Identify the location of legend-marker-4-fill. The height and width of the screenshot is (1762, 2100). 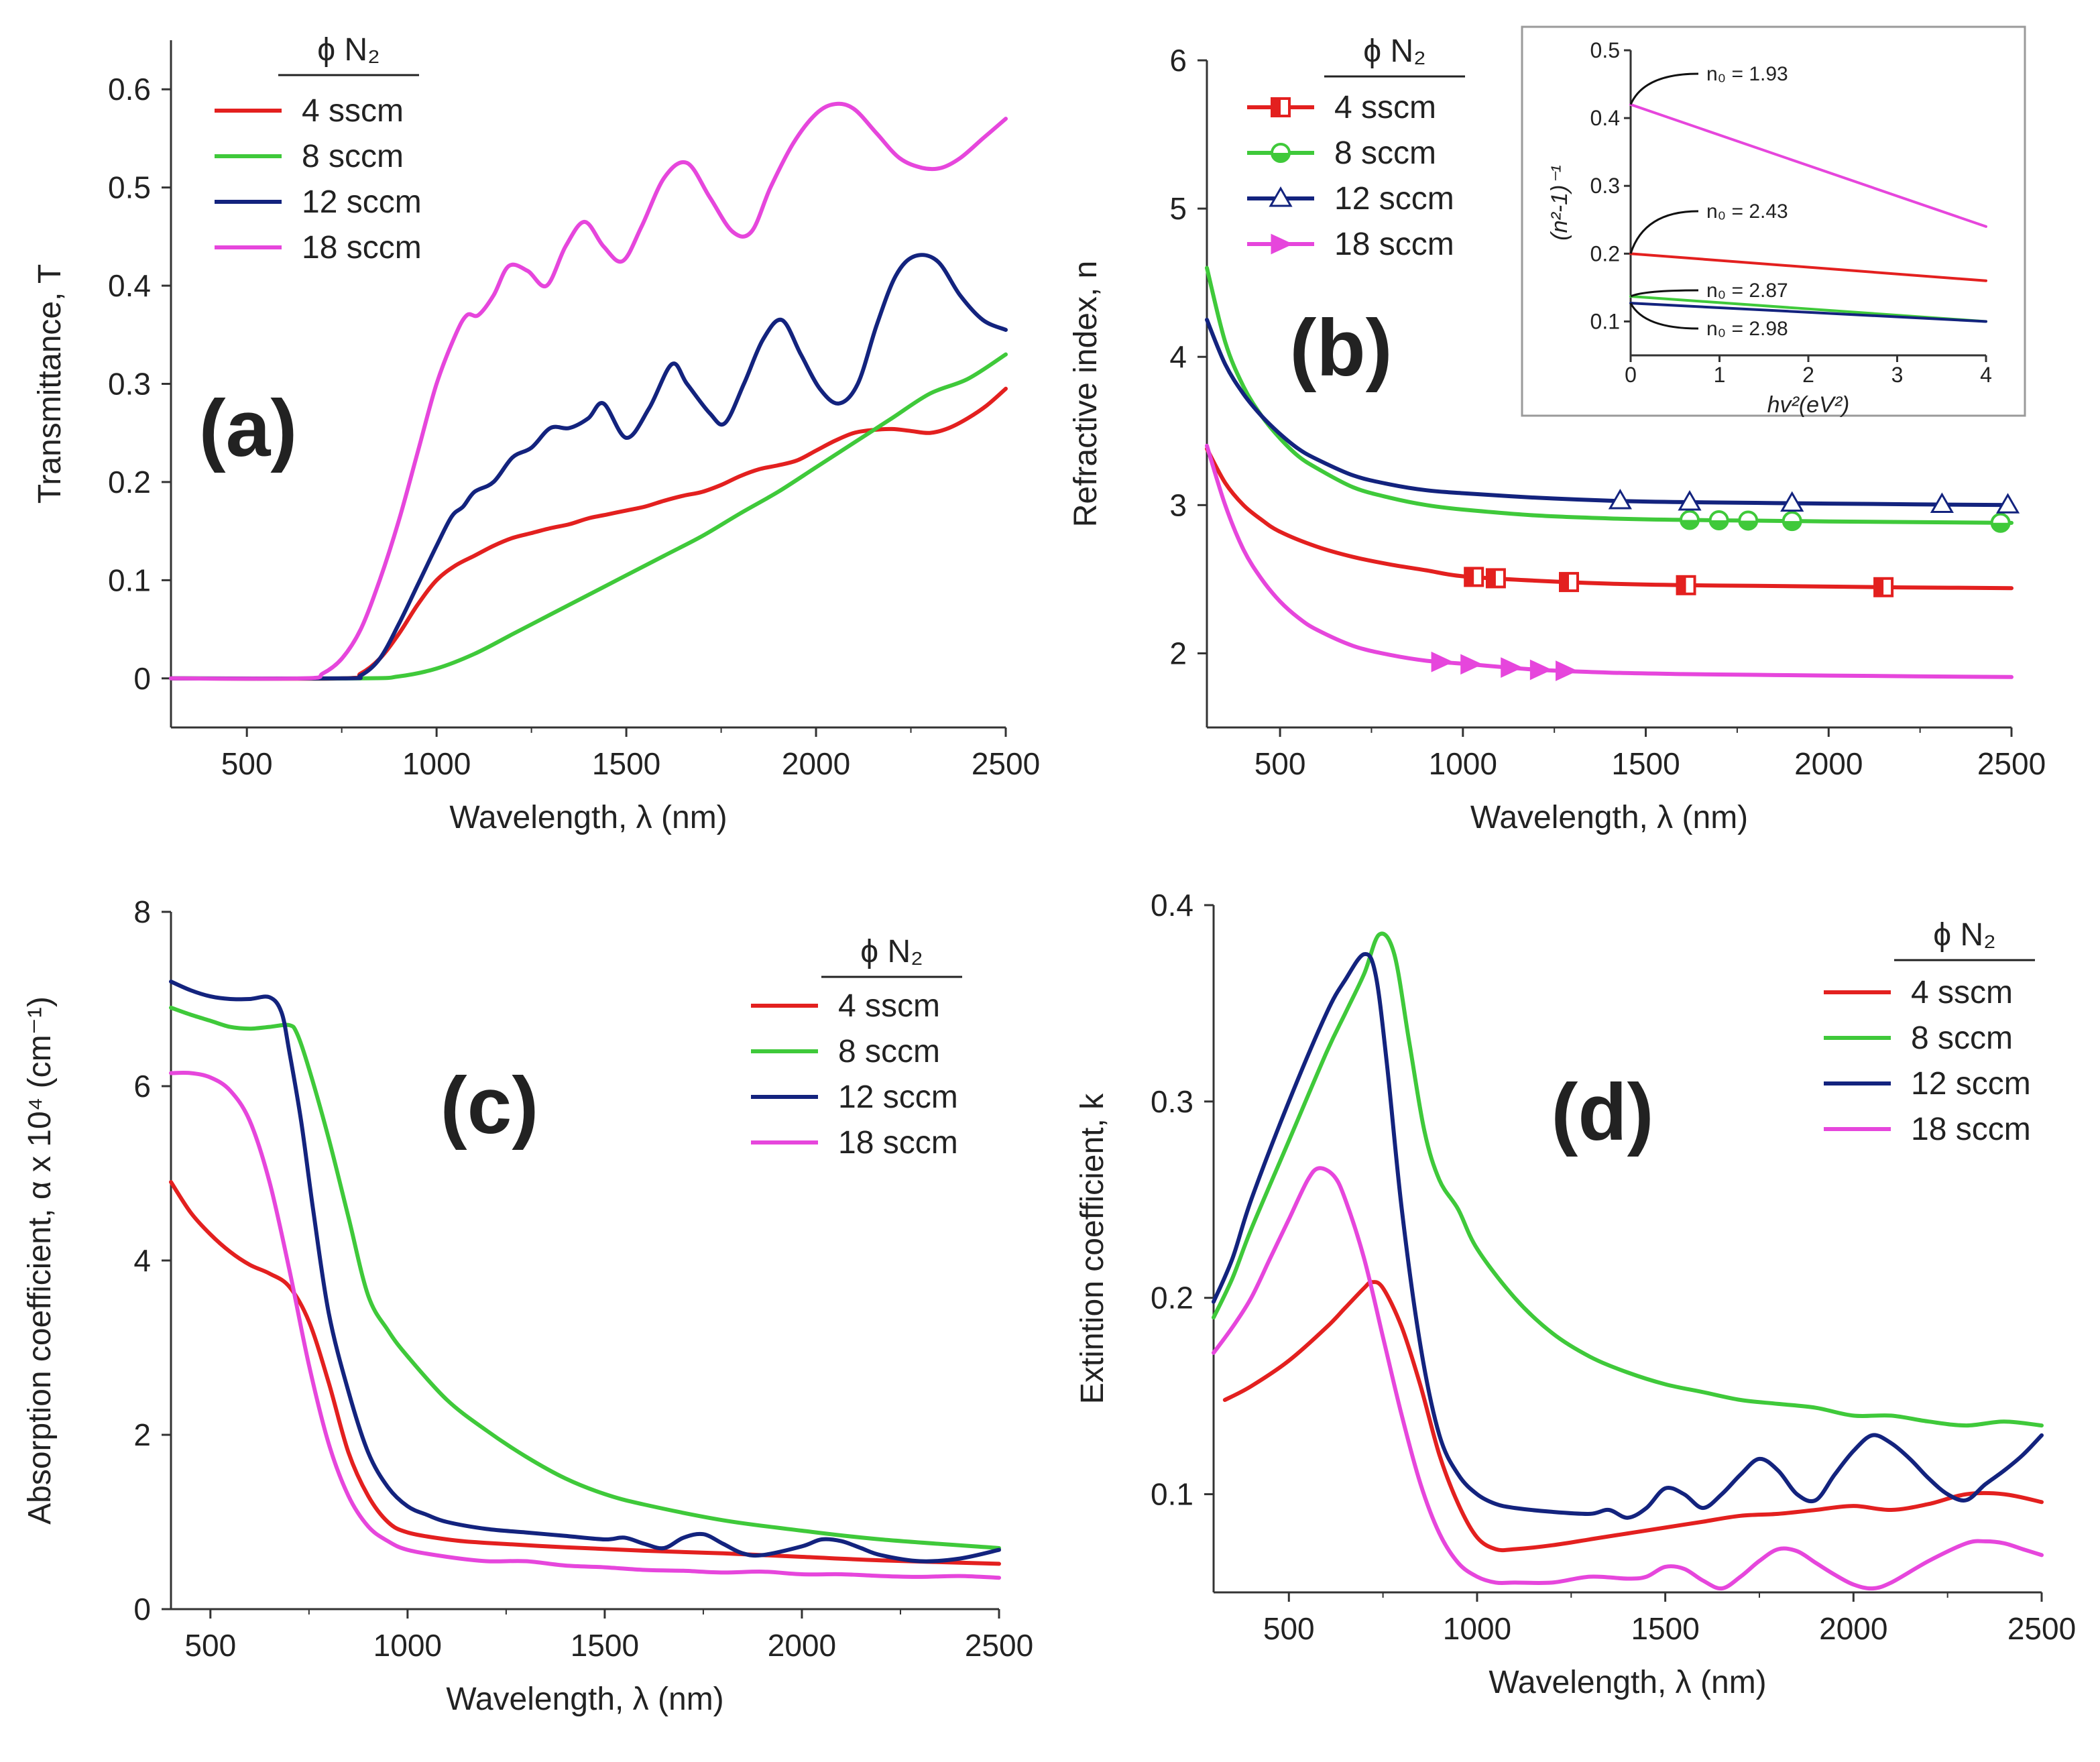
(1276, 108).